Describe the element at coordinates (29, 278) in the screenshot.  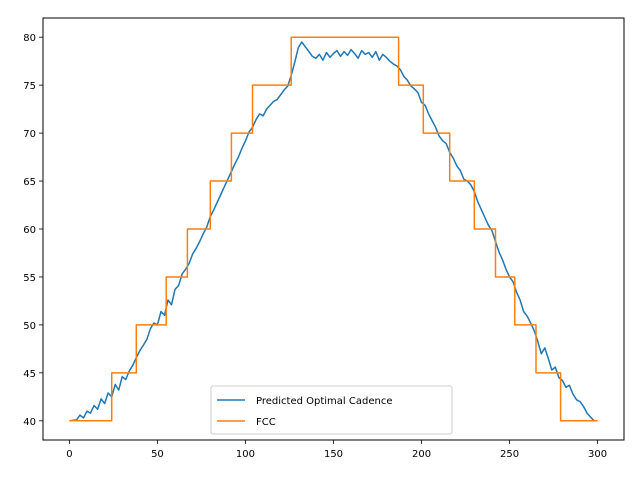
I see `y-tick-label: 55` at that location.